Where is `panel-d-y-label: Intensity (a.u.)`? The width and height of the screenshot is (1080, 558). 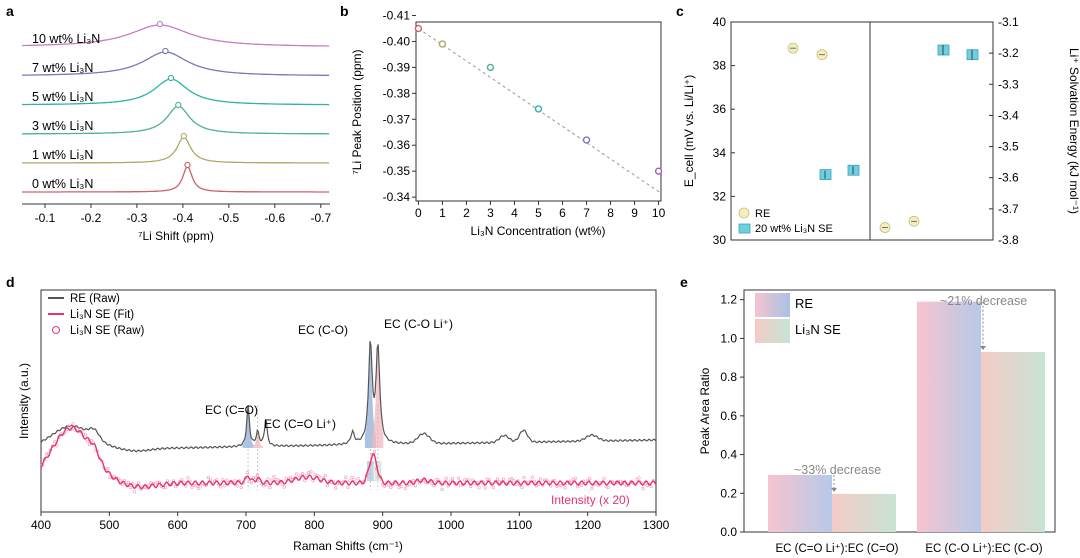
panel-d-y-label: Intensity (a.u.) is located at coordinates (24, 401).